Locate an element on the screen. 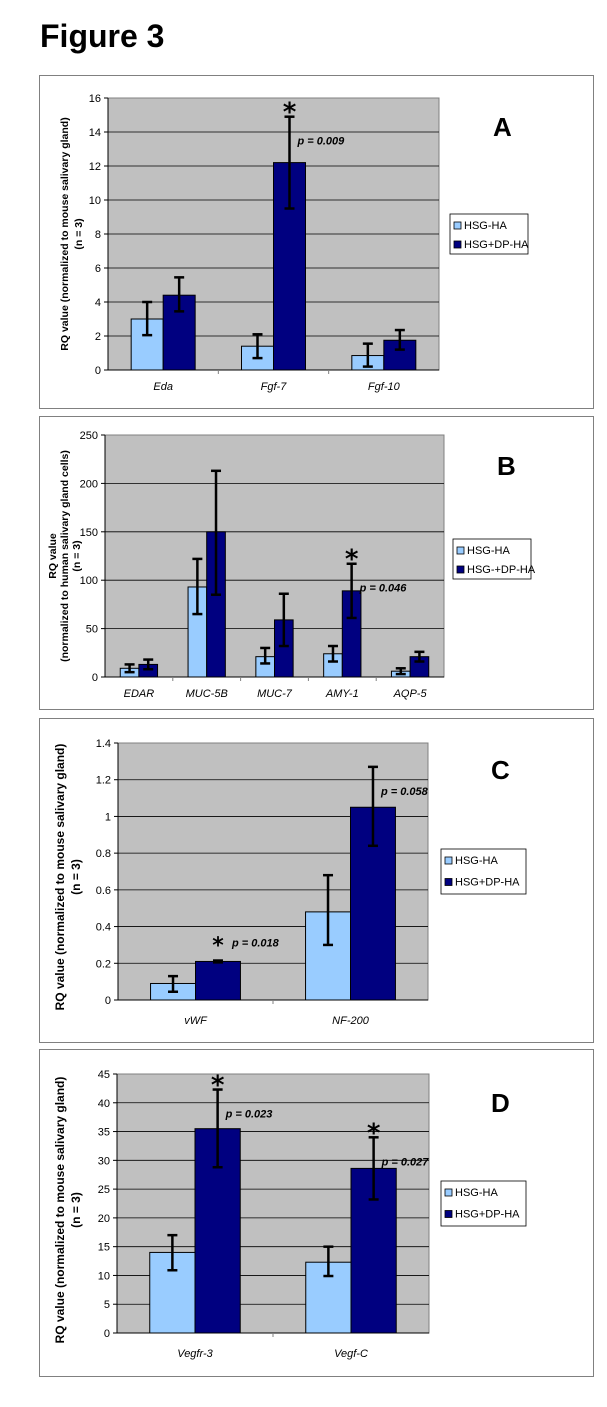 The image size is (607, 1407). y-tick-label: 100 is located at coordinates (89, 581).